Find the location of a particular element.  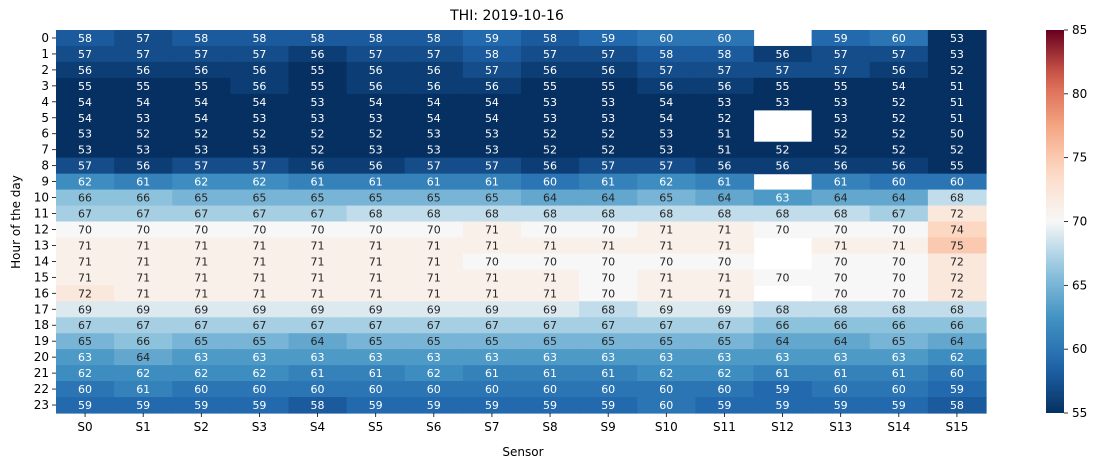

cell-value-label: 60 is located at coordinates (666, 405).